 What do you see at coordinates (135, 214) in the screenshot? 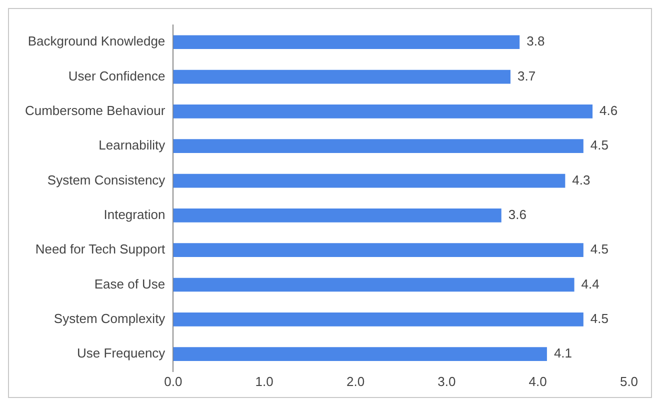
I see `y-tick-label: Integration` at bounding box center [135, 214].